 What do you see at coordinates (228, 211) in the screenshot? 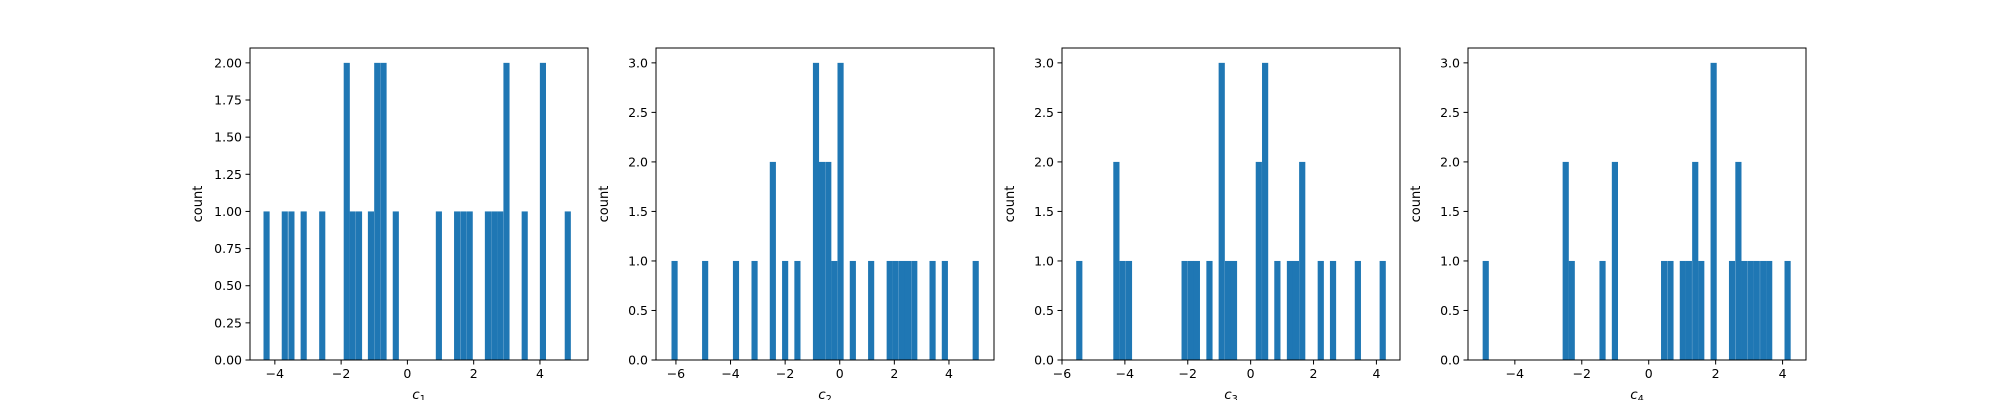
I see `y-tick-label: 1.00` at bounding box center [228, 211].